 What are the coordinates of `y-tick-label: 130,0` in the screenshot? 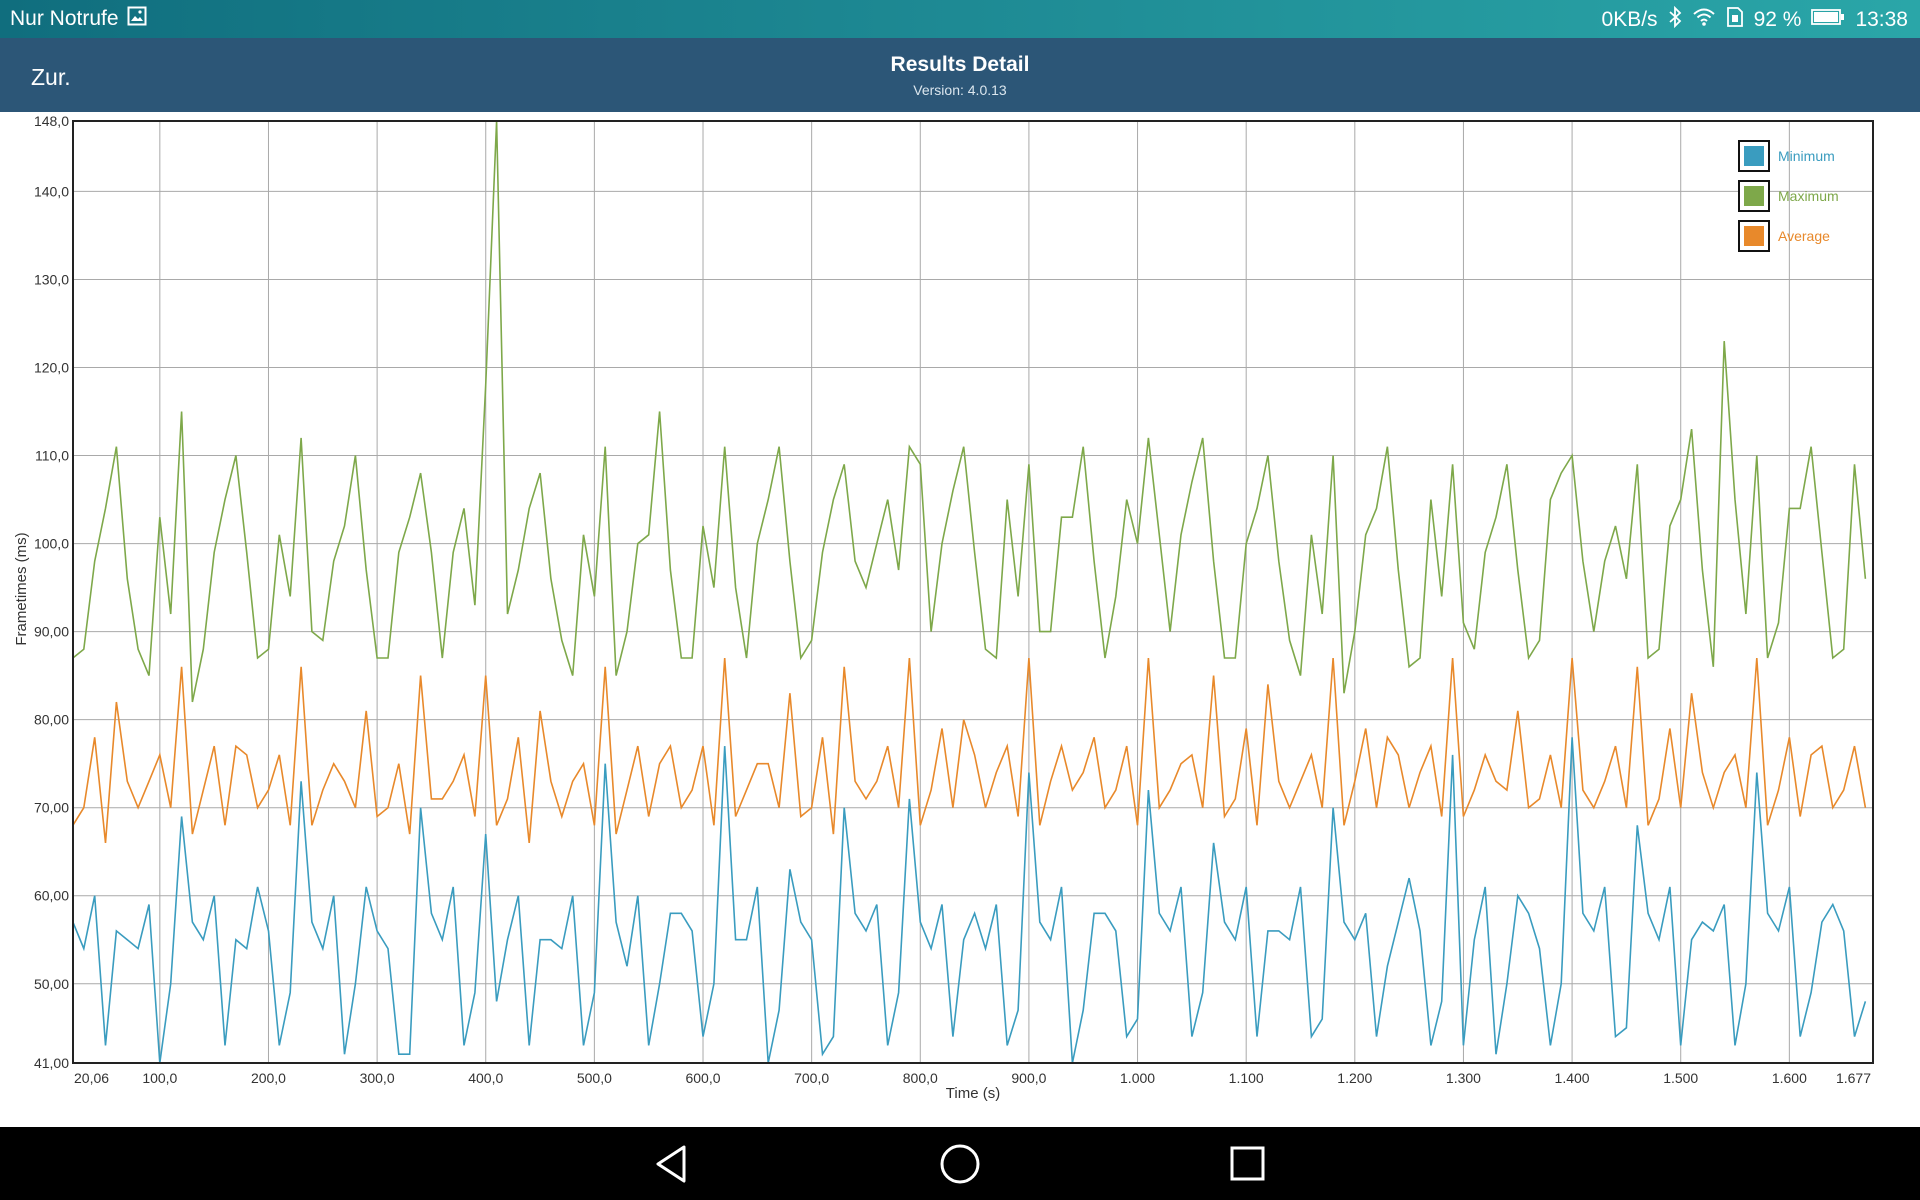 It's located at (51, 279).